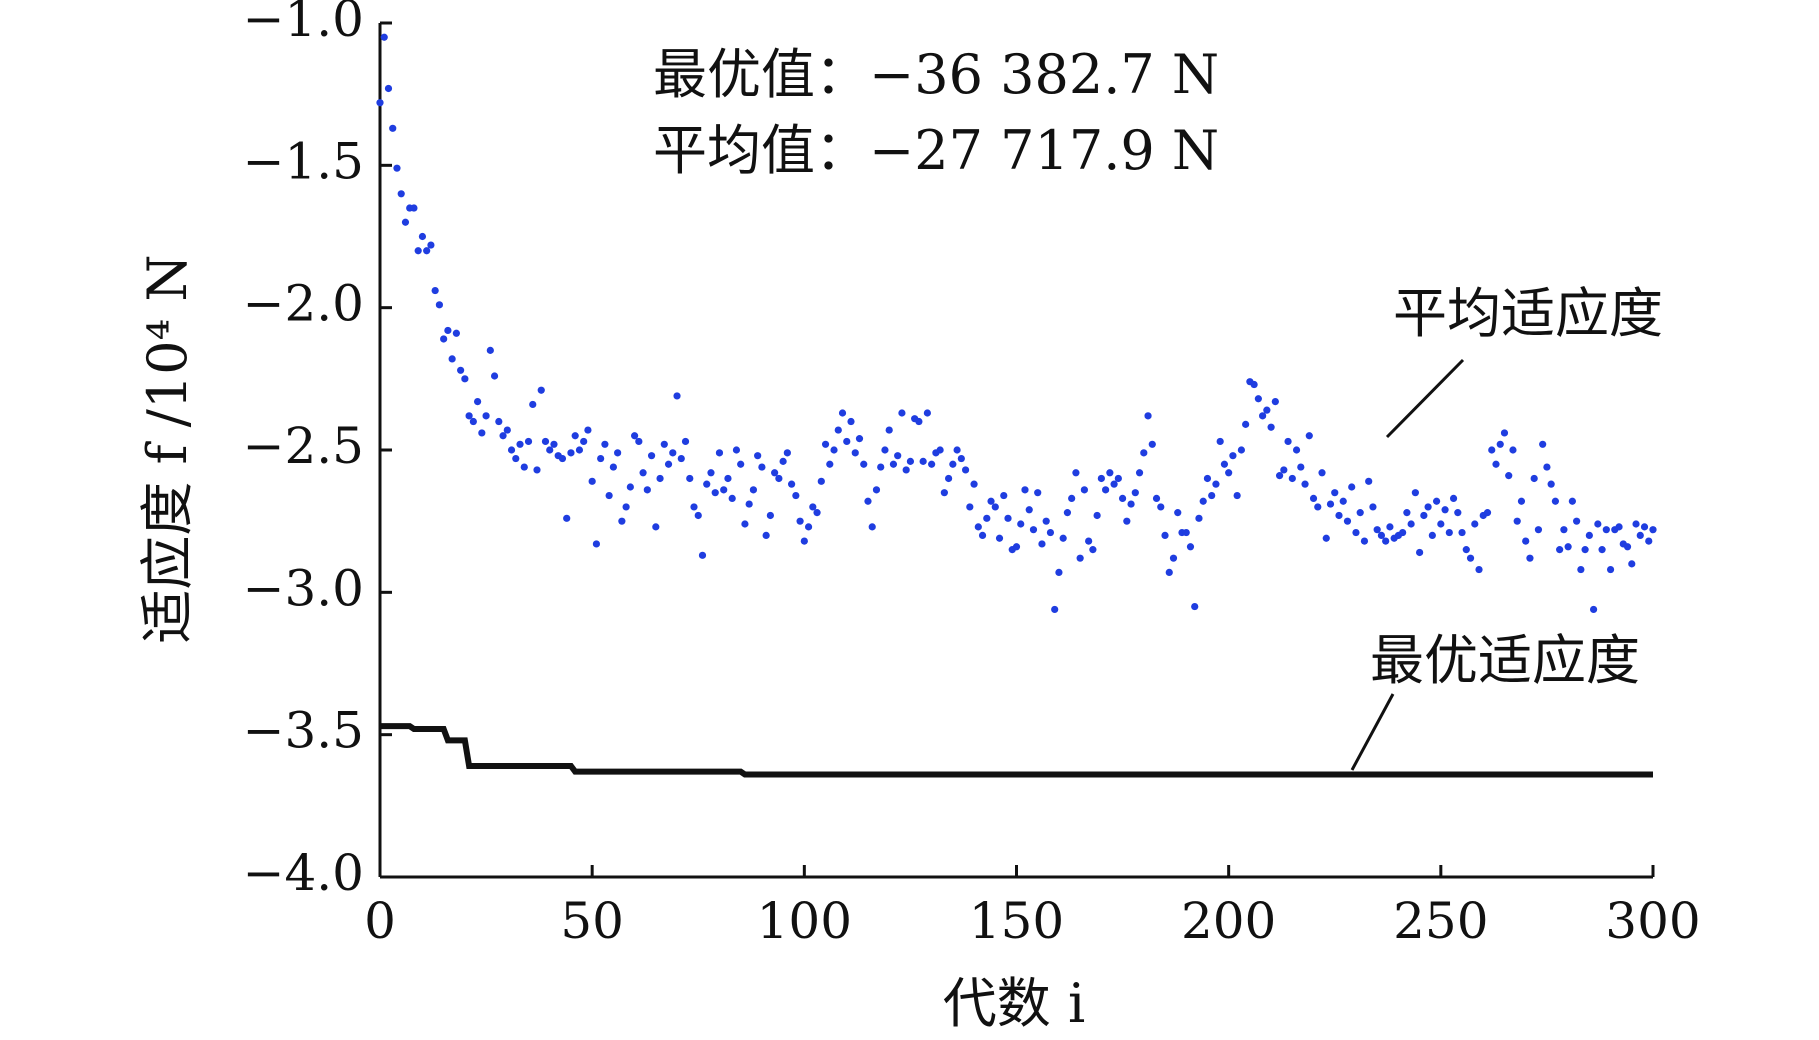 This screenshot has height=1040, width=1819. I want to click on y-tick-label: −3.0, so click(303, 588).